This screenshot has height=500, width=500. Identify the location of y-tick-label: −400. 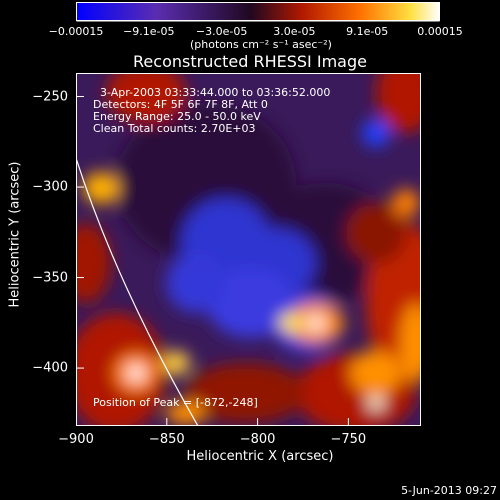
(50, 368).